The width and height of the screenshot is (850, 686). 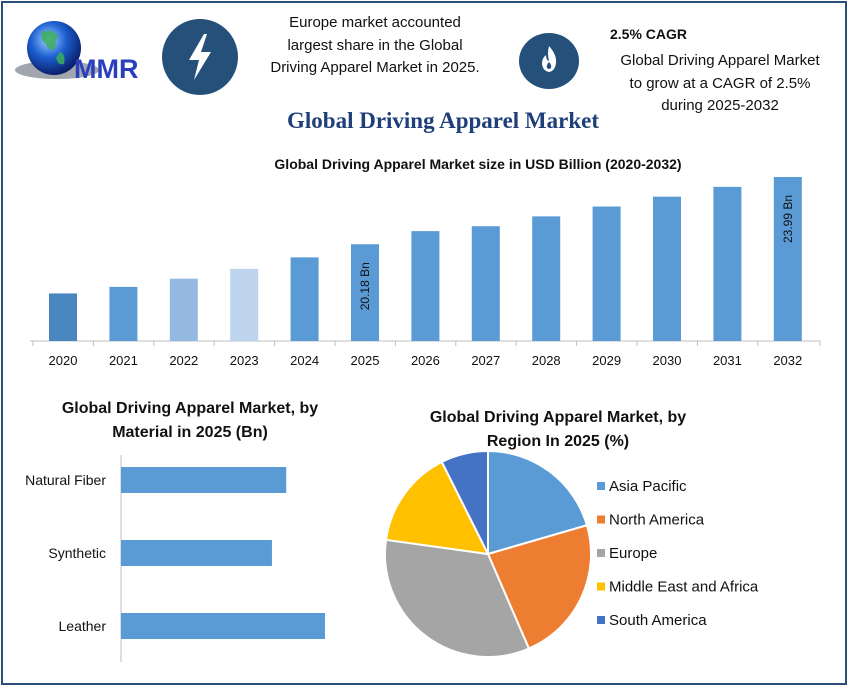 I want to click on svg-text: MMR, so click(x=106, y=69).